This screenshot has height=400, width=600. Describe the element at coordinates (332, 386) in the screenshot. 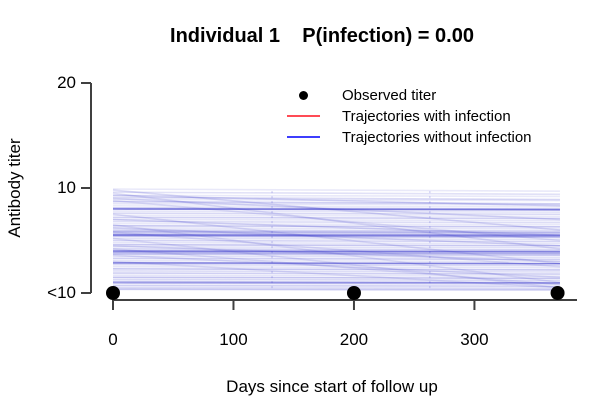

I see `x-axis-title: Days since start of follow up` at that location.